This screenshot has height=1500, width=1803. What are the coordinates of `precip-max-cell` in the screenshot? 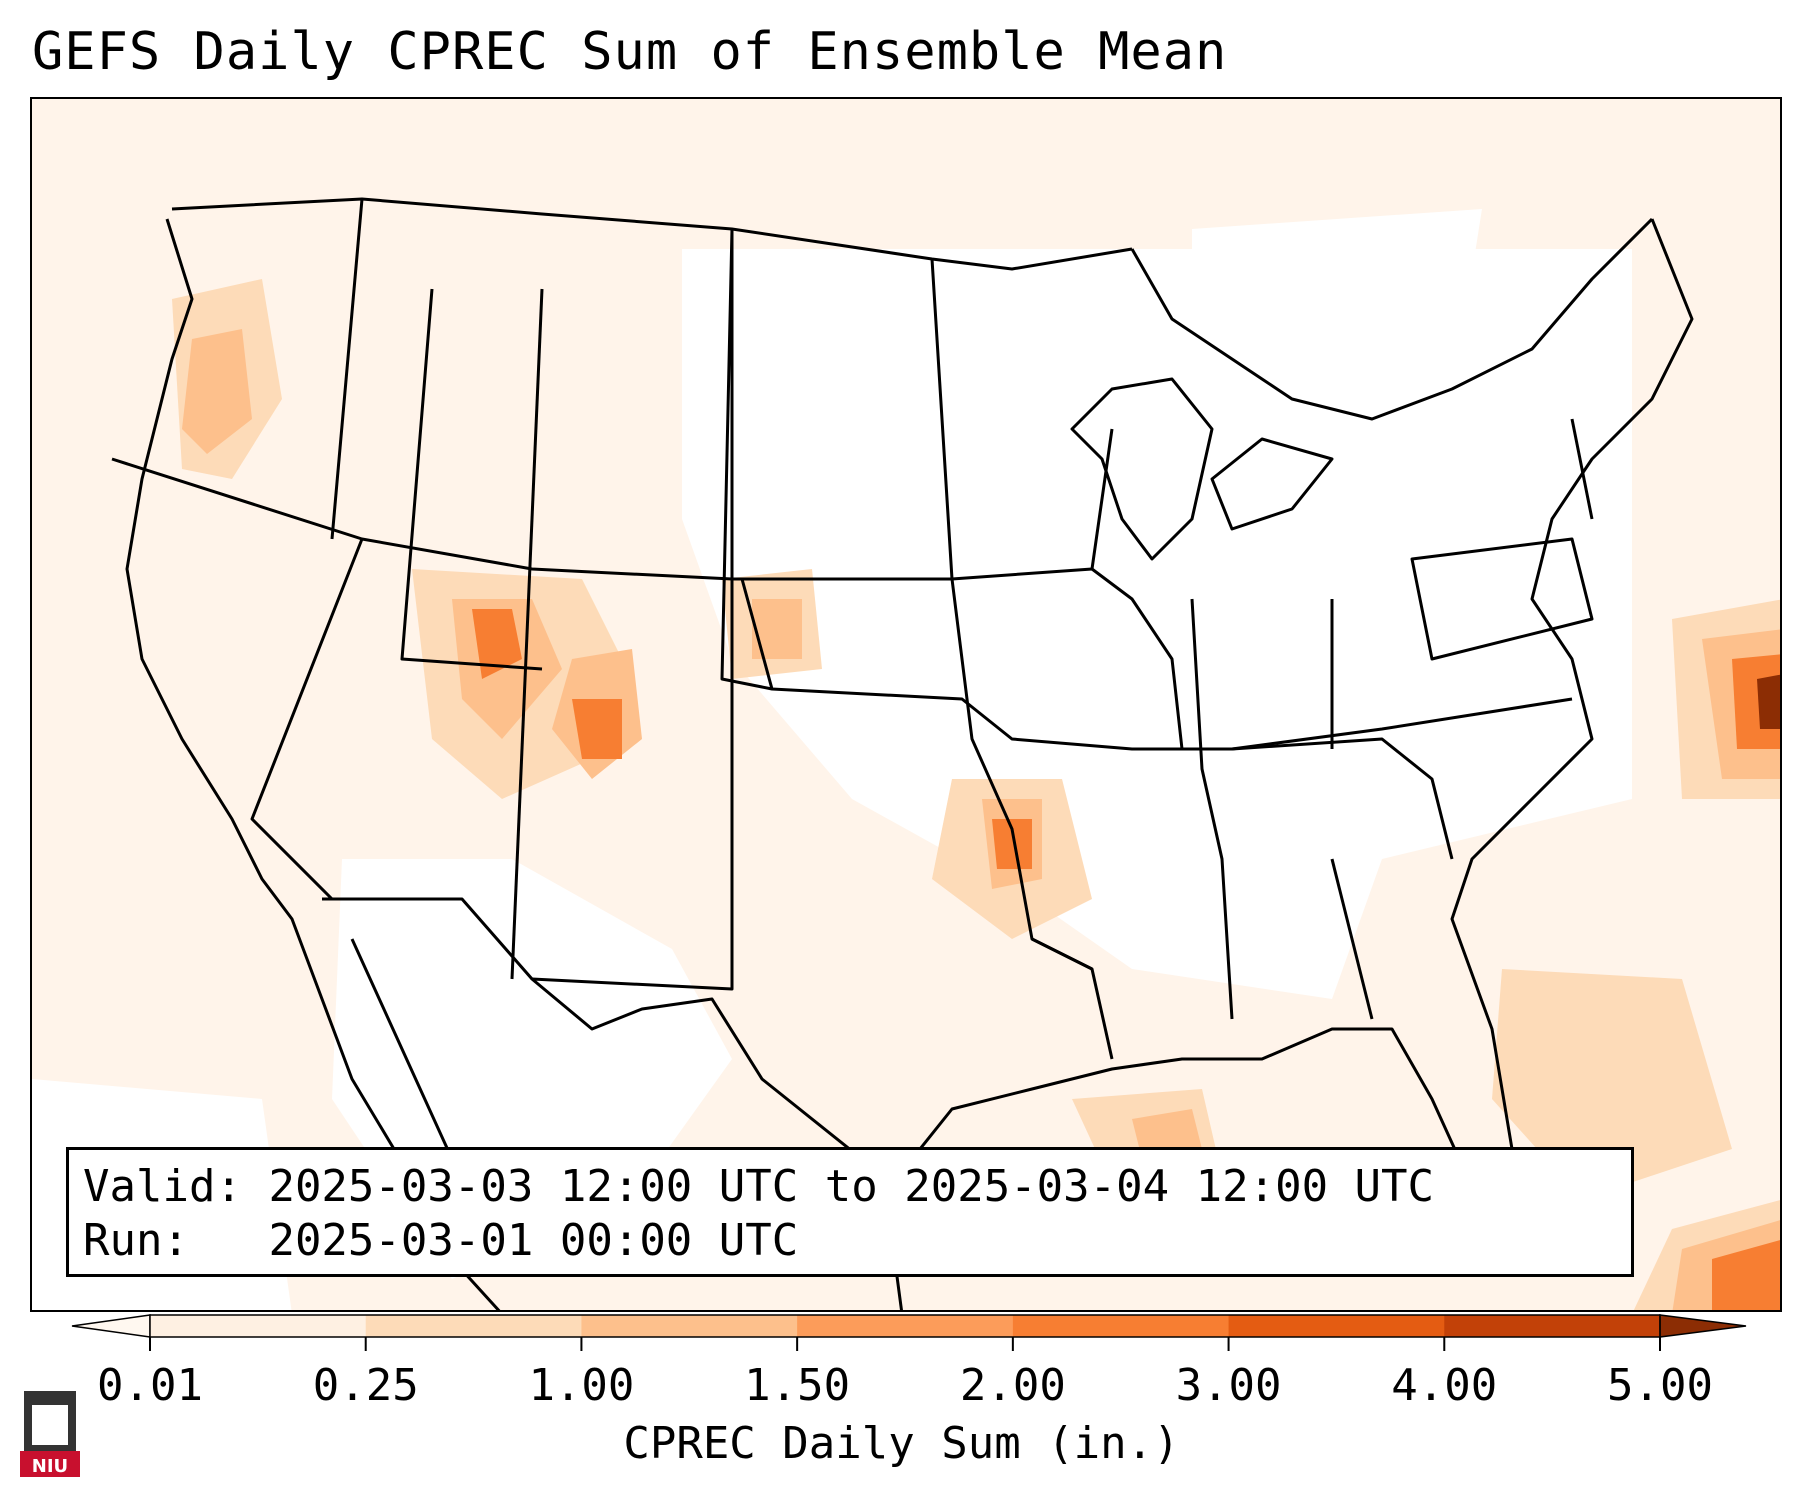 It's located at (1768, 701).